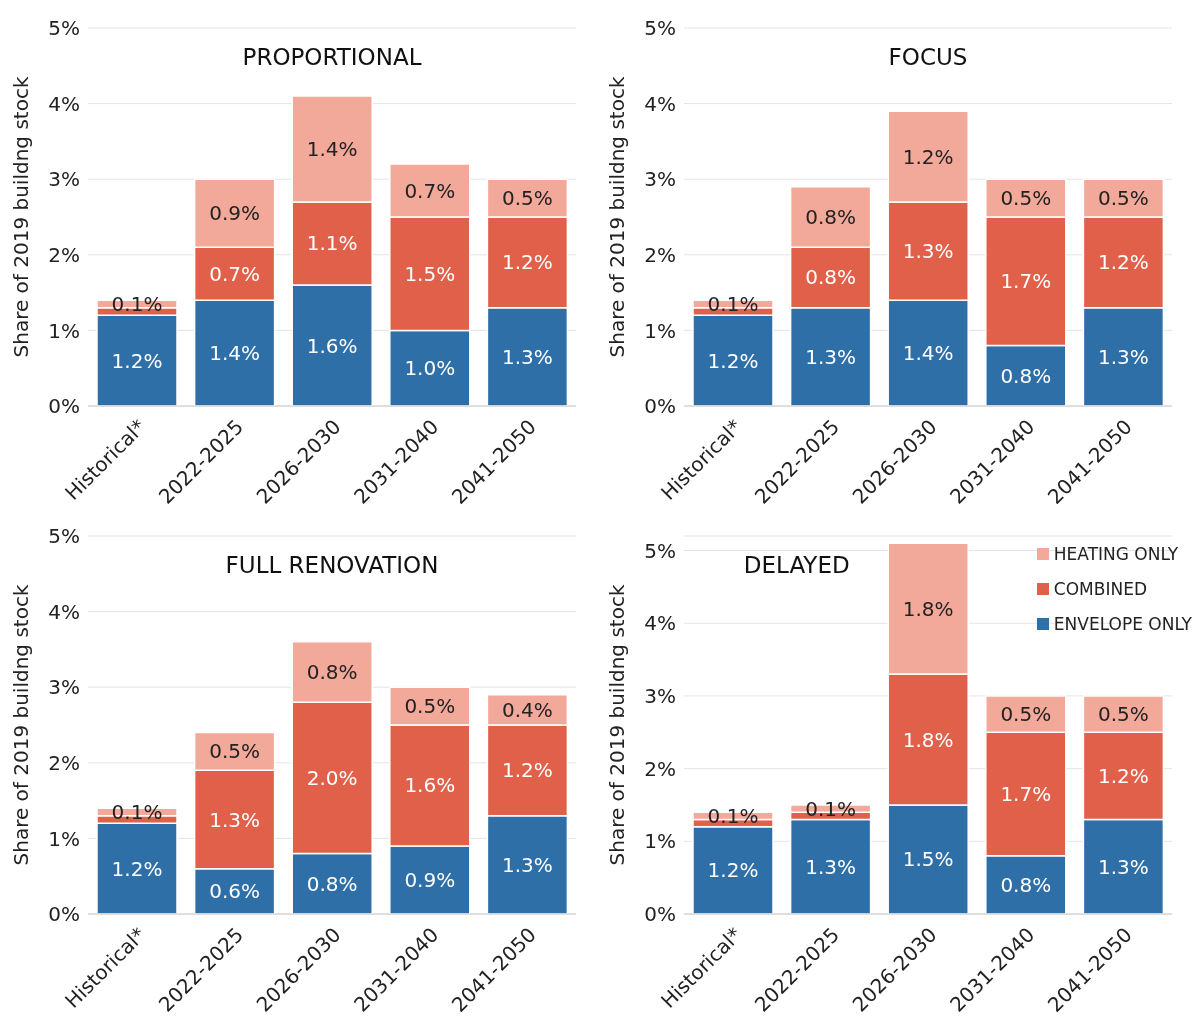  What do you see at coordinates (796, 565) in the screenshot?
I see `text: DELAYED` at bounding box center [796, 565].